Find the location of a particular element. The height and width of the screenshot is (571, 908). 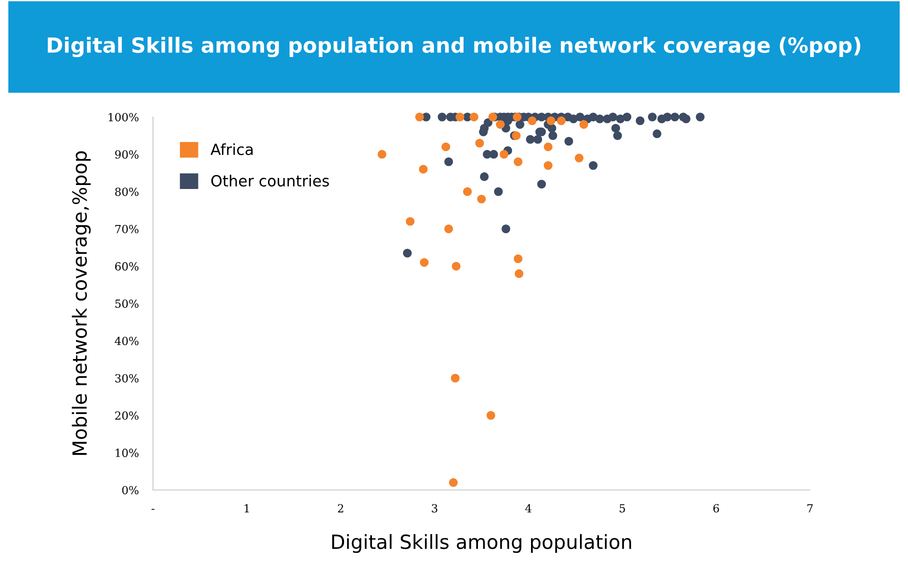

y-tick-label: 80% is located at coordinates (126, 192).